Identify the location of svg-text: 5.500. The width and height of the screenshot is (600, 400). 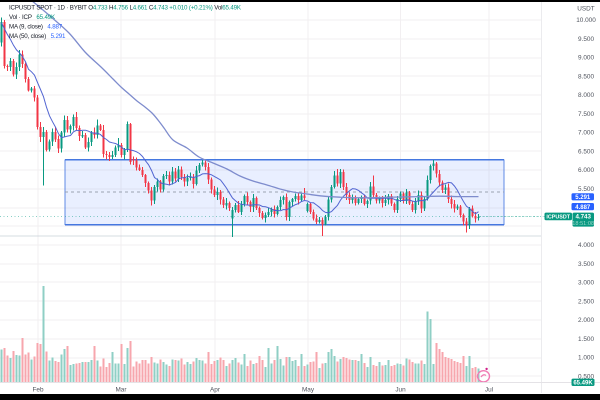
(586, 189).